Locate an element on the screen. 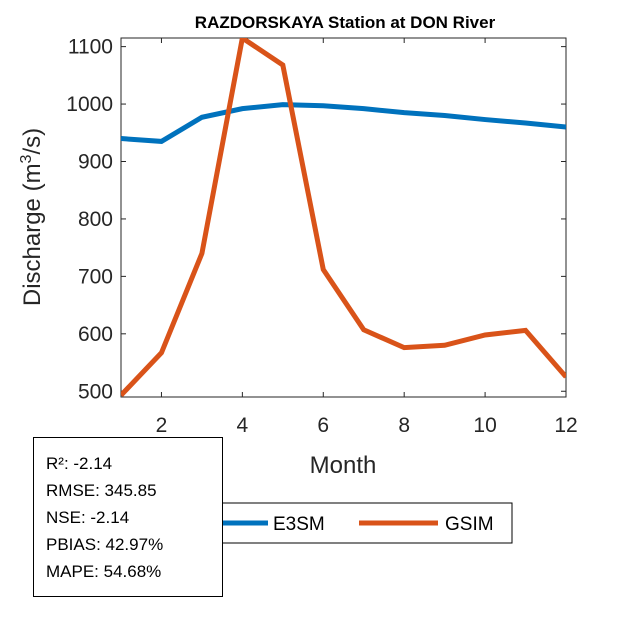 This screenshot has width=625, height=625. y-axis-label: Discharge (m3/s) is located at coordinates (32, 217).